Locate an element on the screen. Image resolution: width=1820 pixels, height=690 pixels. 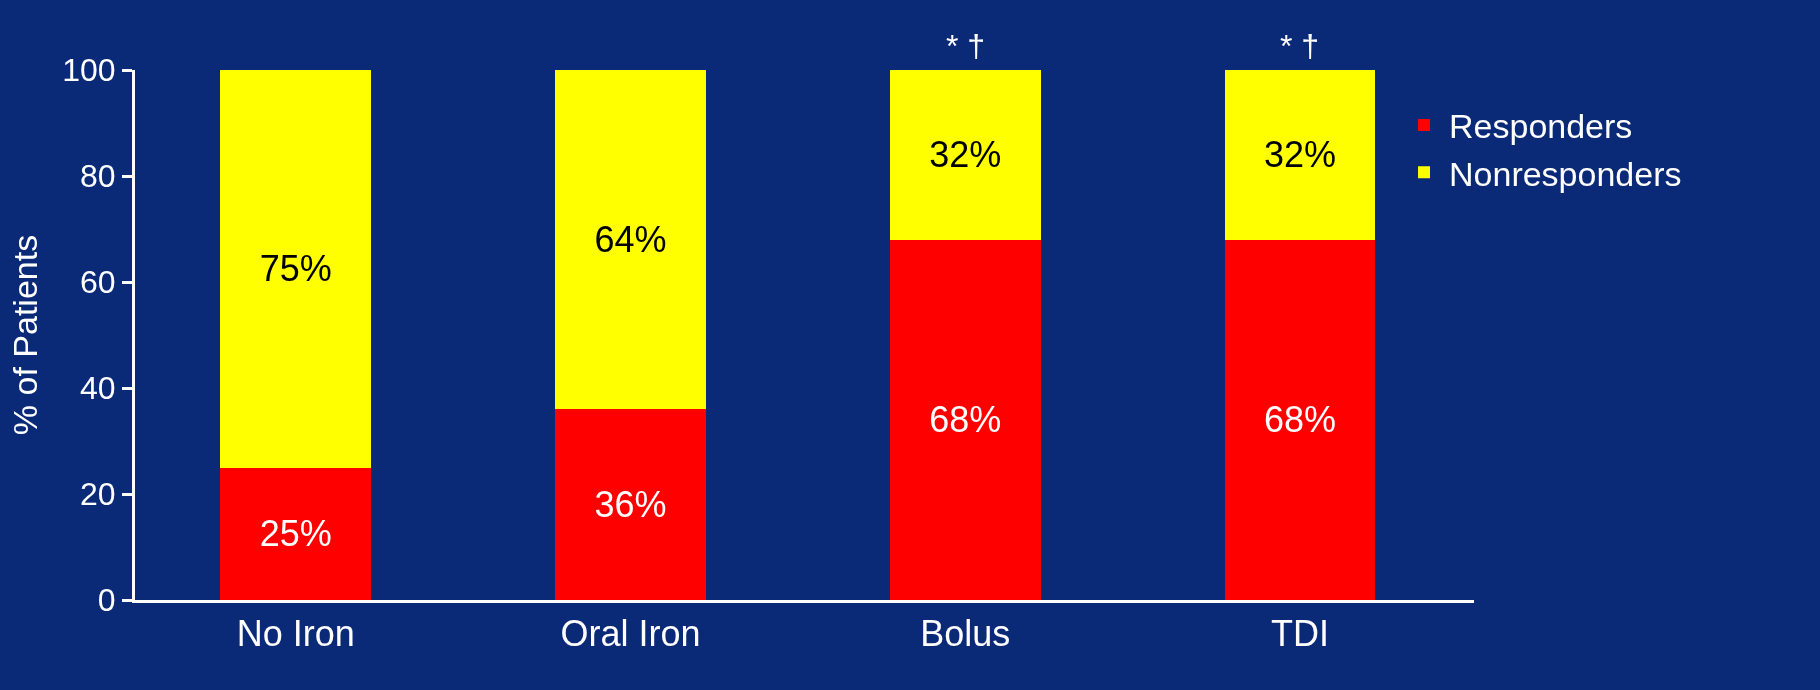
data-label: 25% is located at coordinates (295, 534).